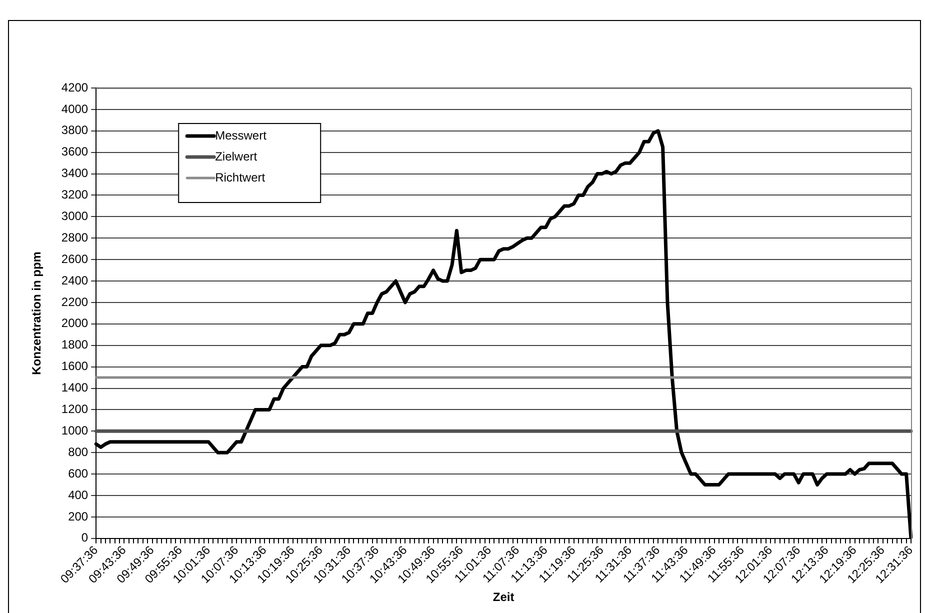 This screenshot has width=925, height=613. I want to click on y-tick-label: 3800, so click(74, 130).